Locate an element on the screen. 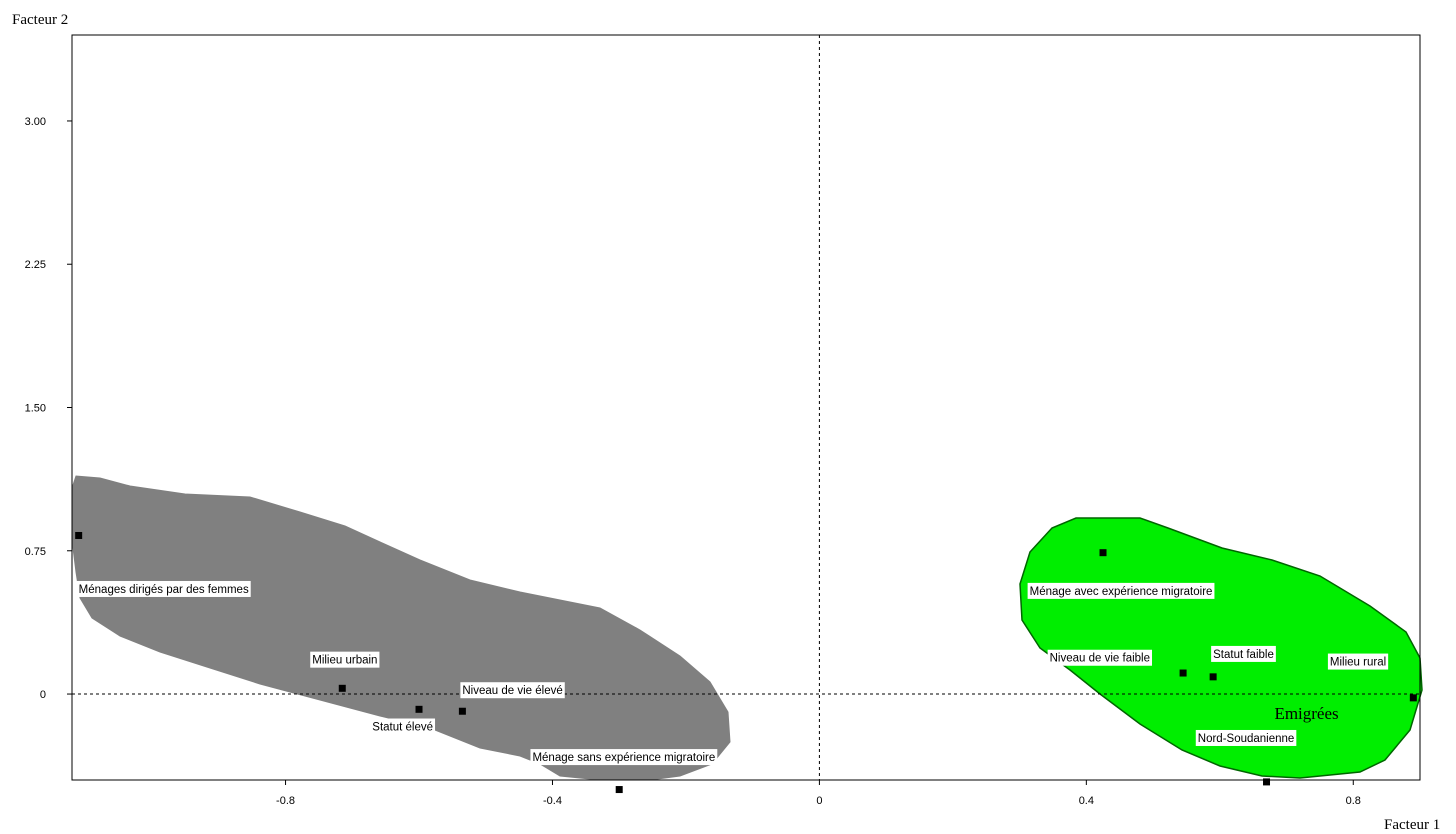  group-label: Emigrées is located at coordinates (1306, 713).